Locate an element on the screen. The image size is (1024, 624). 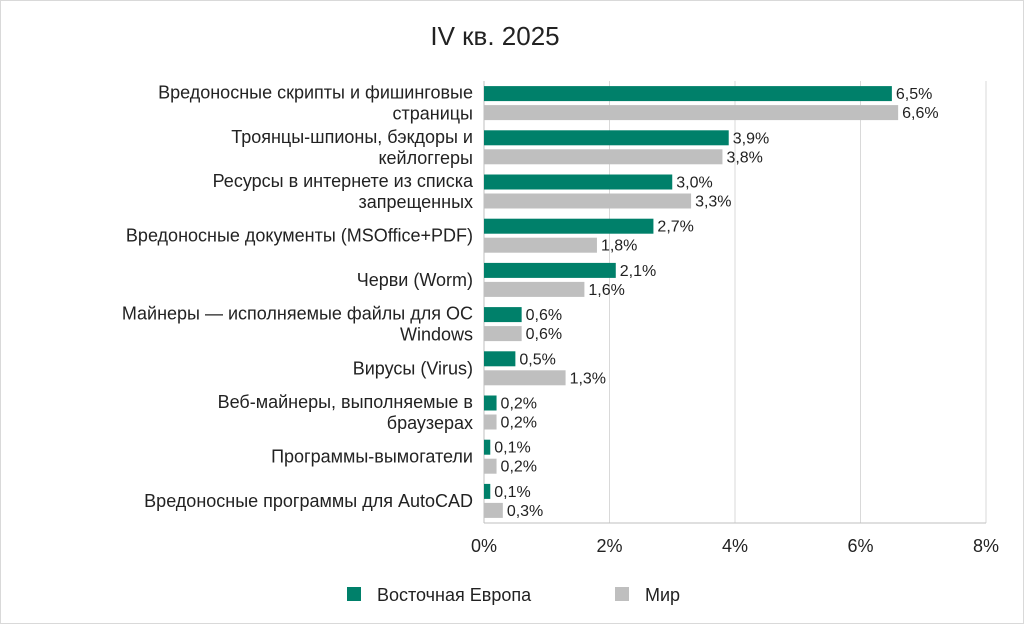
chart-title: IV кв. 2025 is located at coordinates (494, 36).